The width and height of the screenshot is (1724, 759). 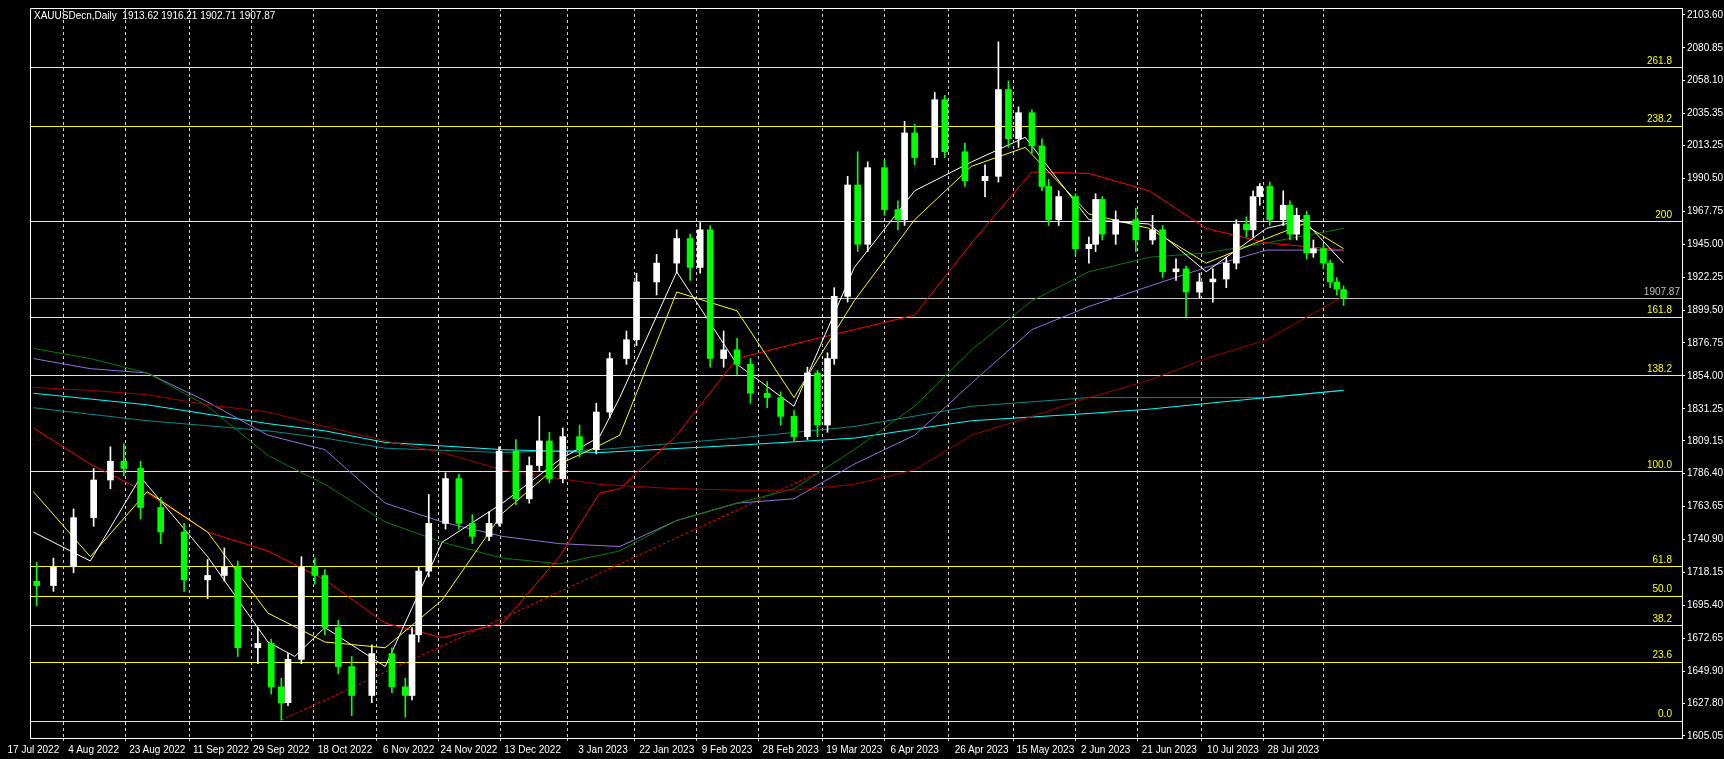 What do you see at coordinates (1705, 735) in the screenshot?
I see `y-tick-label: 1605.05` at bounding box center [1705, 735].